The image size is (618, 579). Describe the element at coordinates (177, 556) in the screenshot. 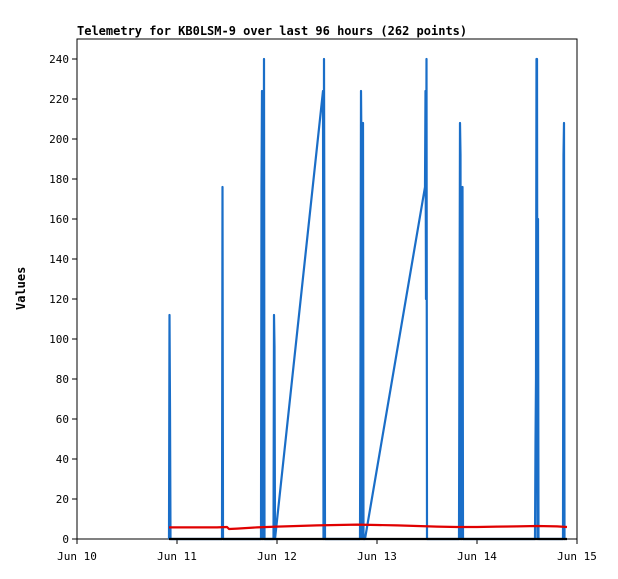

I see `x-tick-label: Jun 11` at that location.